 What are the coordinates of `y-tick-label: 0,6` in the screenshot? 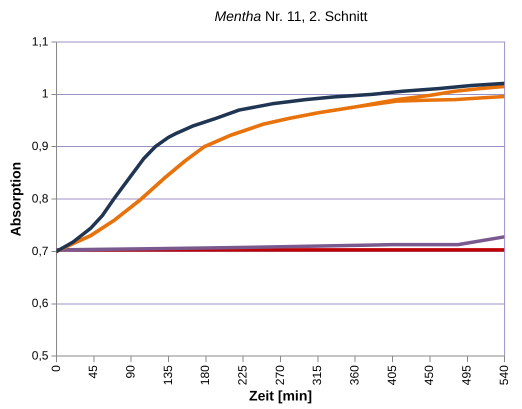 It's located at (40, 303).